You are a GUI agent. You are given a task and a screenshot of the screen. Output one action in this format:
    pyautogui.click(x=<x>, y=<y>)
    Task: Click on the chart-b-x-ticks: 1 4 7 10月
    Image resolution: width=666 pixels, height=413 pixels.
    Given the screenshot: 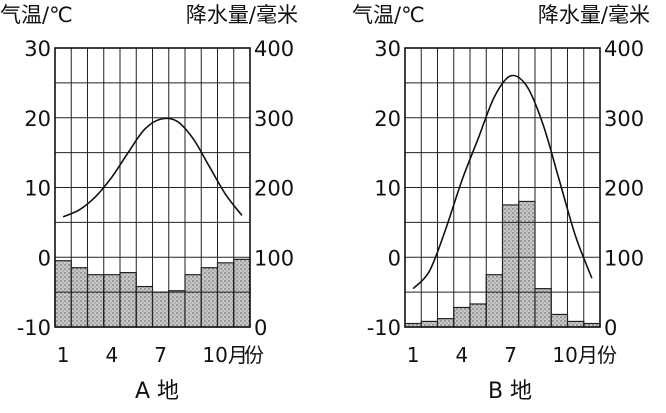 What is the action you would take?
    pyautogui.click(x=502, y=355)
    